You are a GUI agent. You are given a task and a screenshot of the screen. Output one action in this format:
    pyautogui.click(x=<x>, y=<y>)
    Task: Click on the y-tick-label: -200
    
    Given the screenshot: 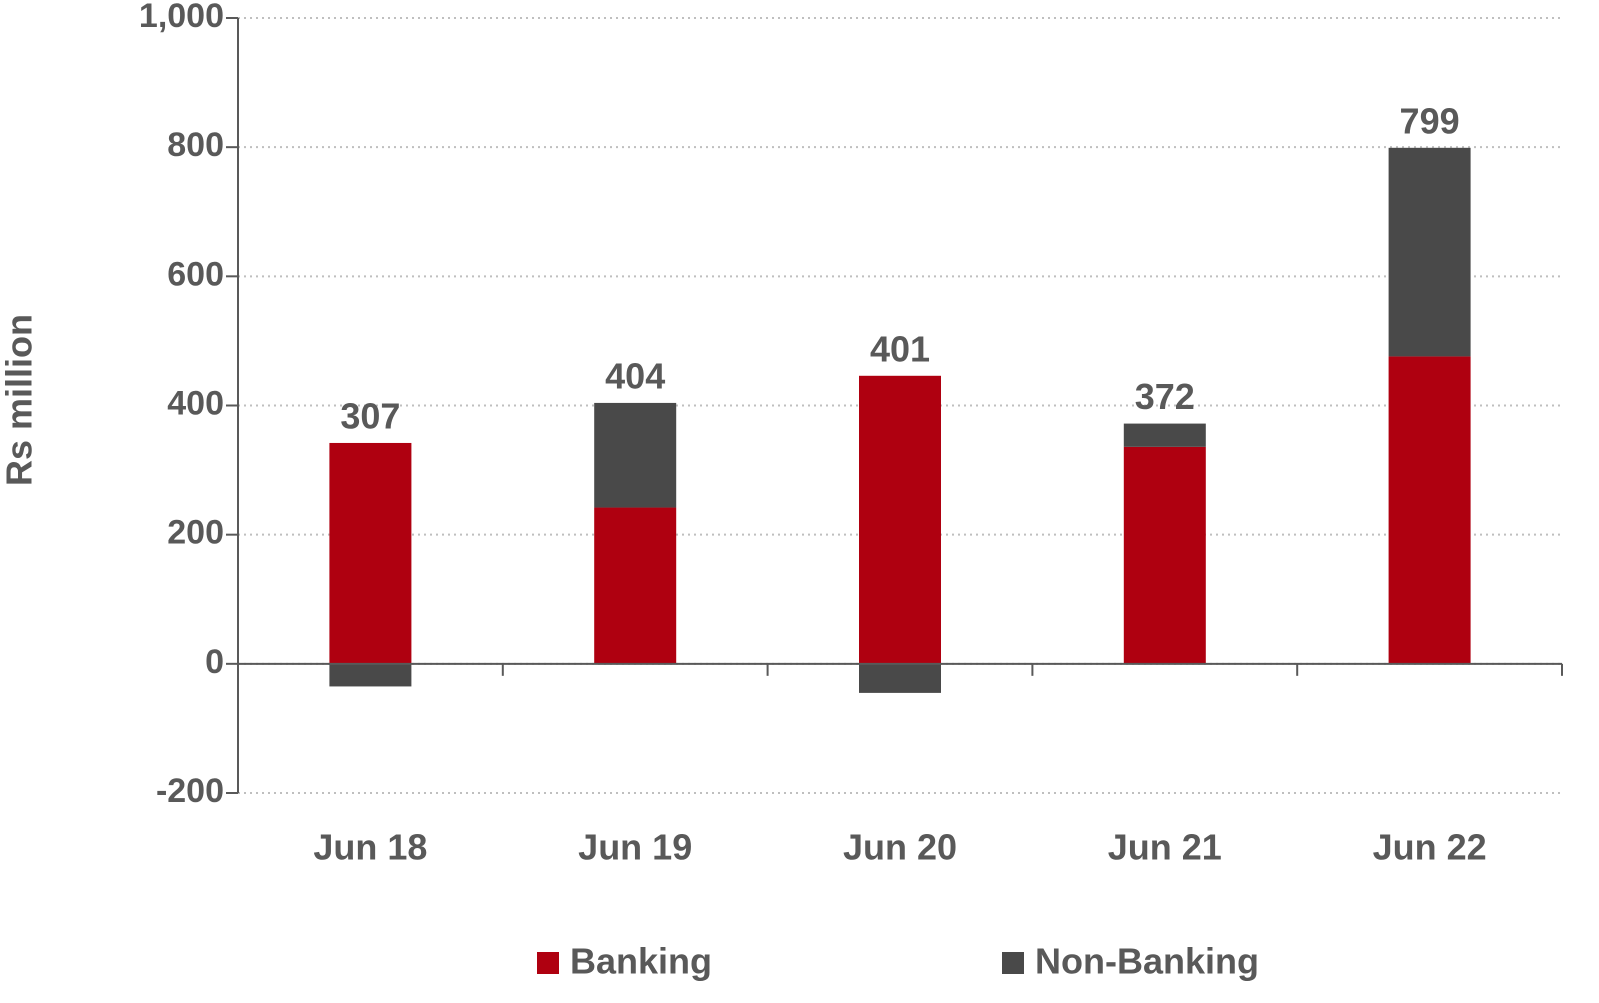 What is the action you would take?
    pyautogui.click(x=190, y=791)
    